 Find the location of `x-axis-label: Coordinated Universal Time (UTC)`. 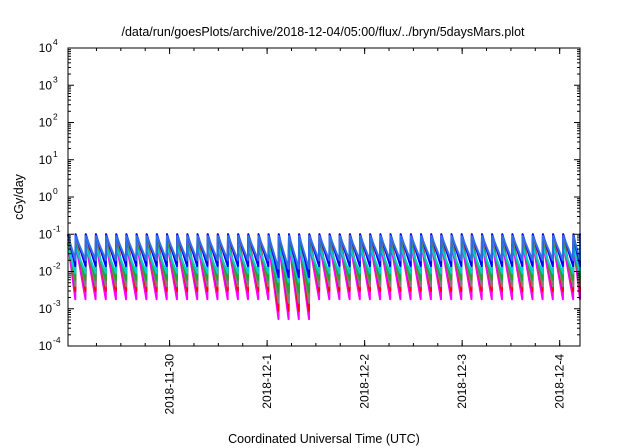

x-axis-label: Coordinated Universal Time (UTC) is located at coordinates (324, 439).